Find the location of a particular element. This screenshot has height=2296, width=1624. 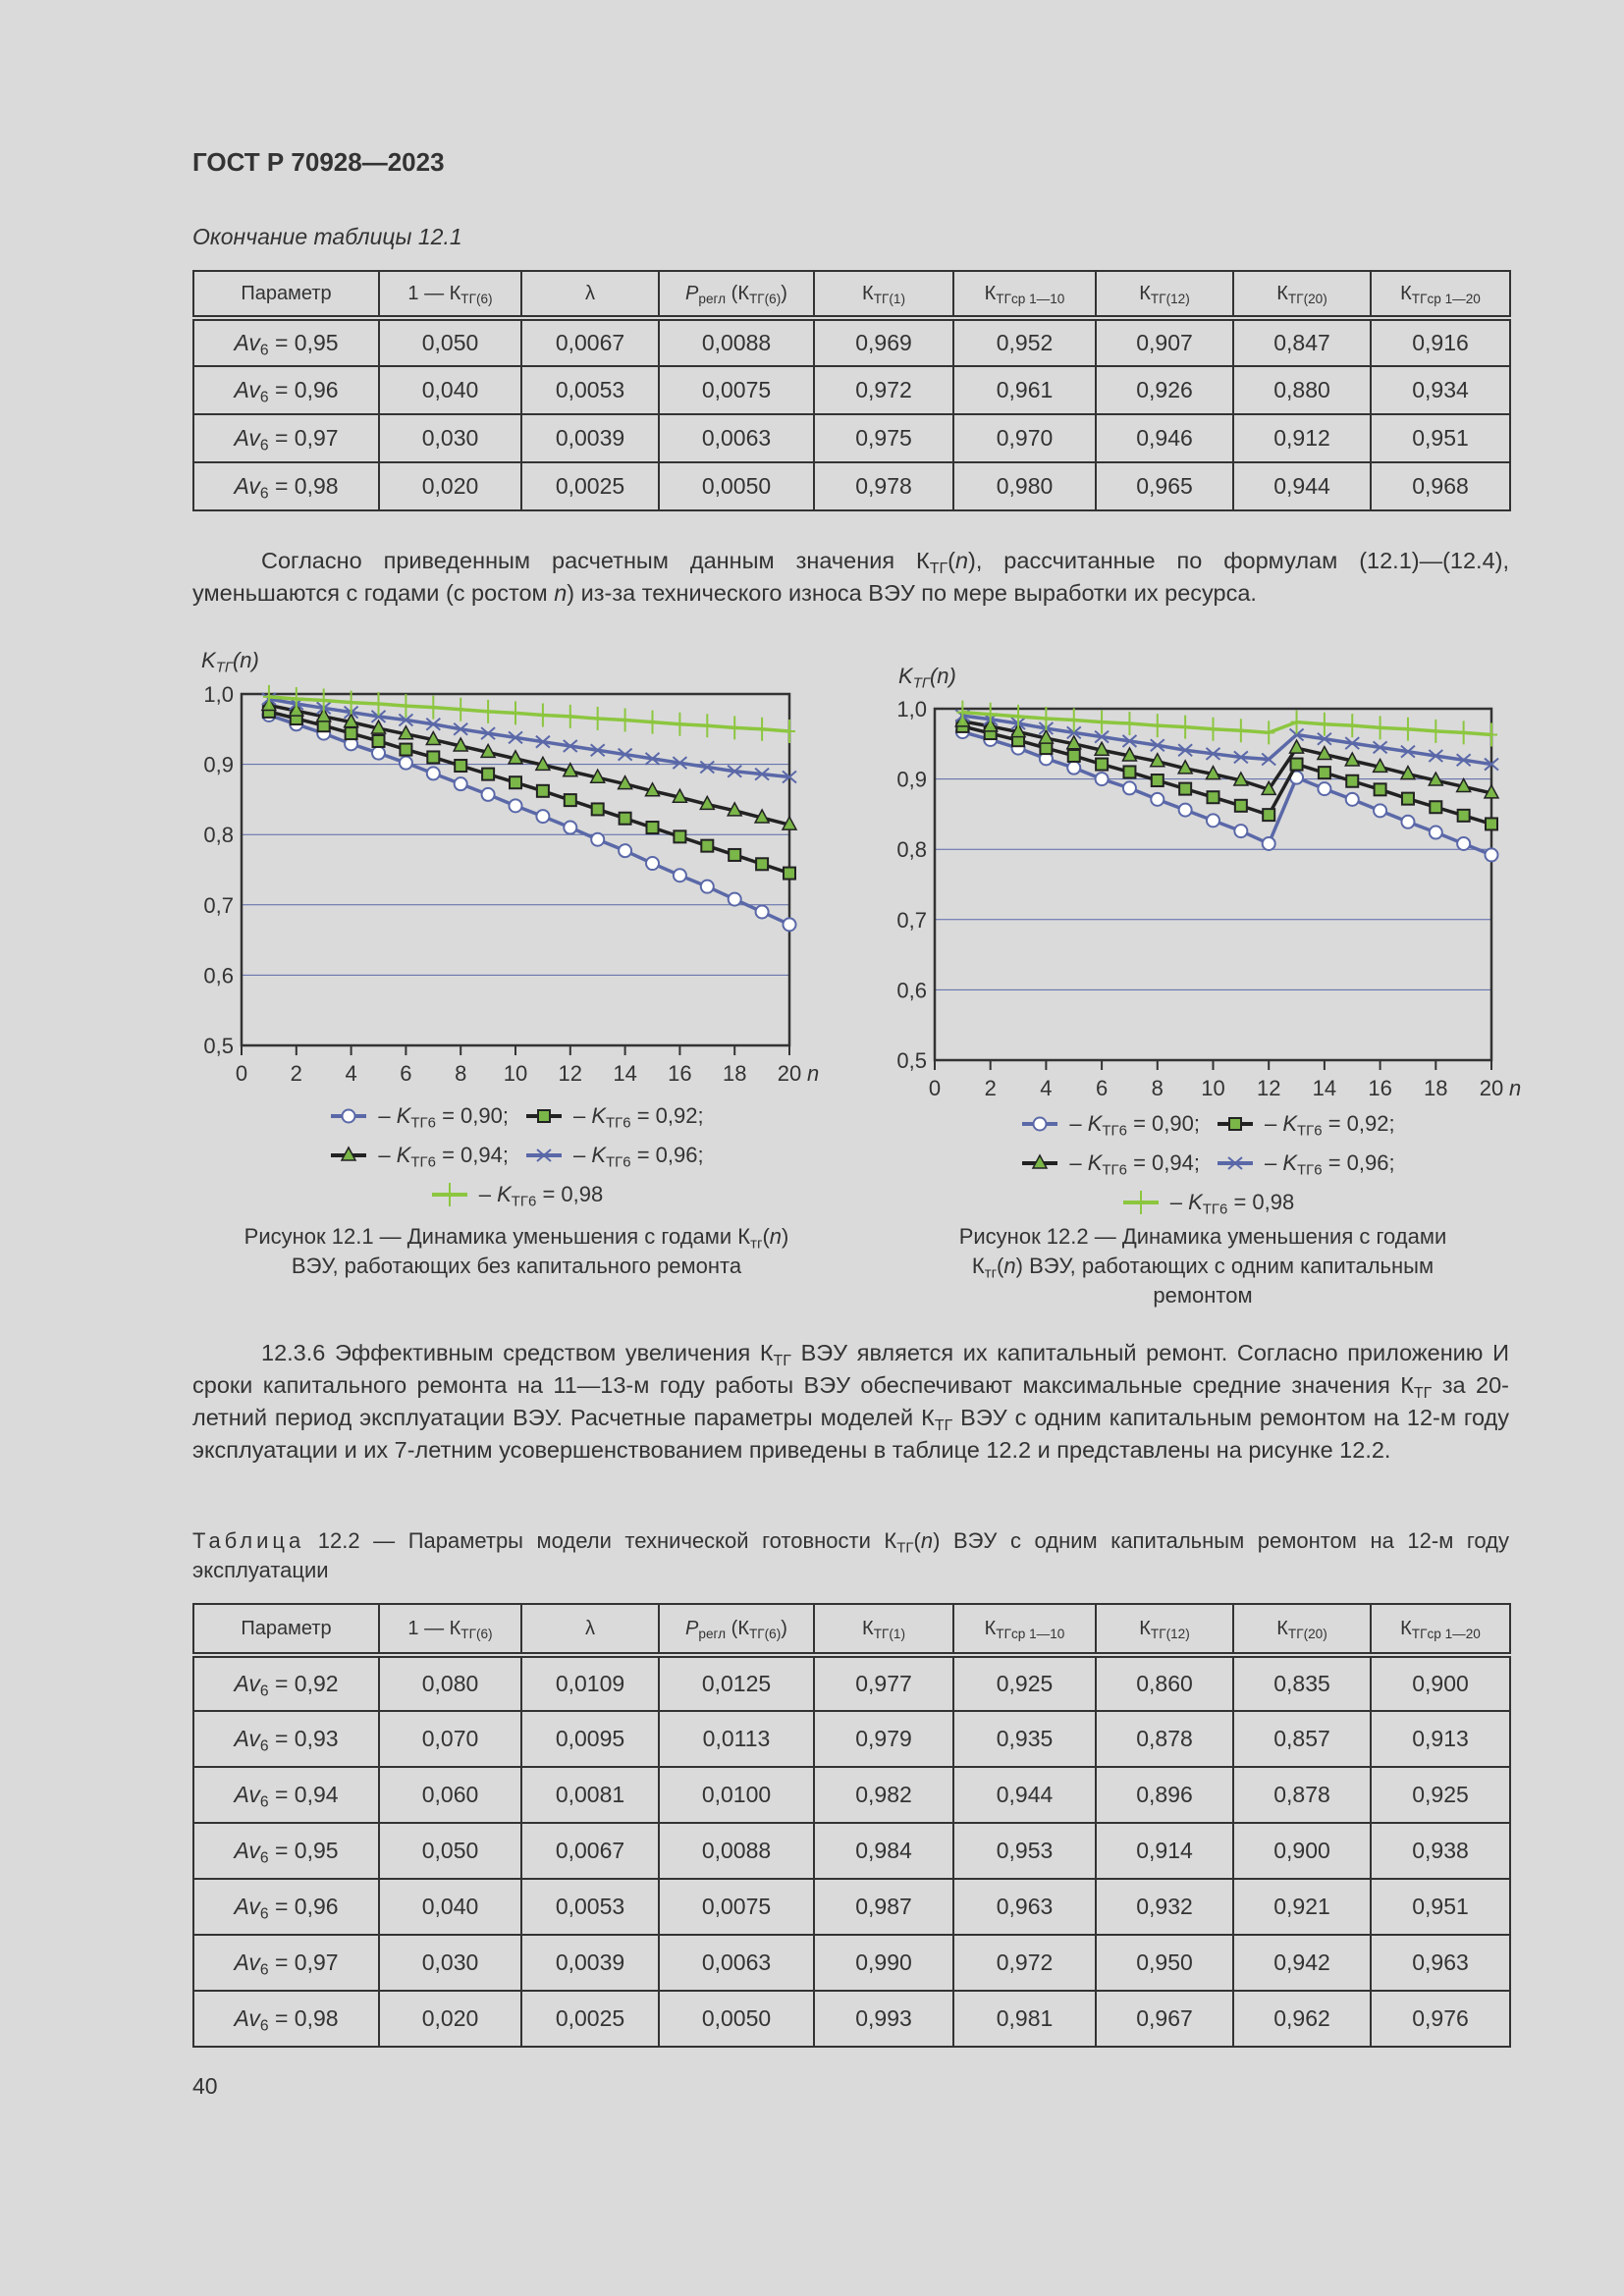

value-cell: 0,0095 is located at coordinates (590, 1739).